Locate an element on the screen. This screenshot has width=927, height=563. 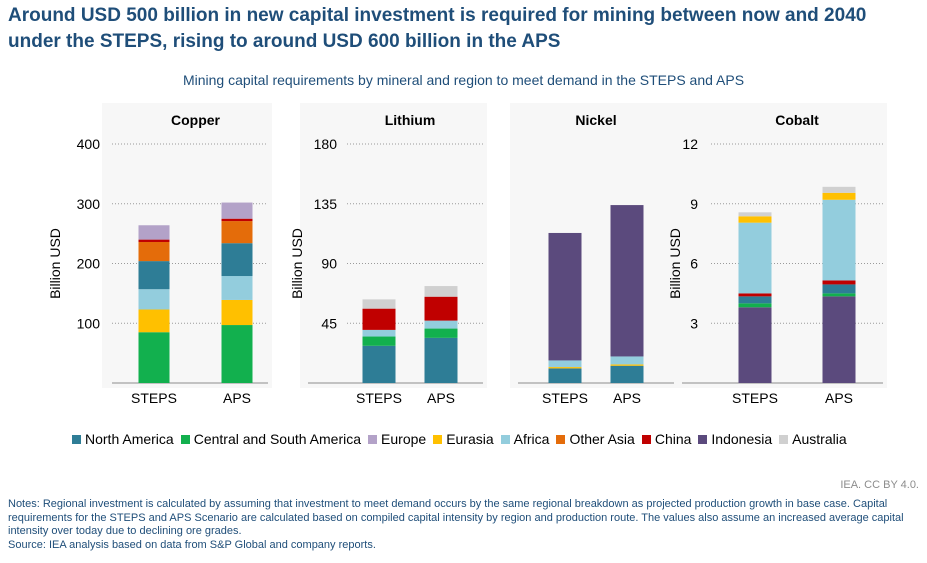
legend-item-china: China is located at coordinates (666, 439).